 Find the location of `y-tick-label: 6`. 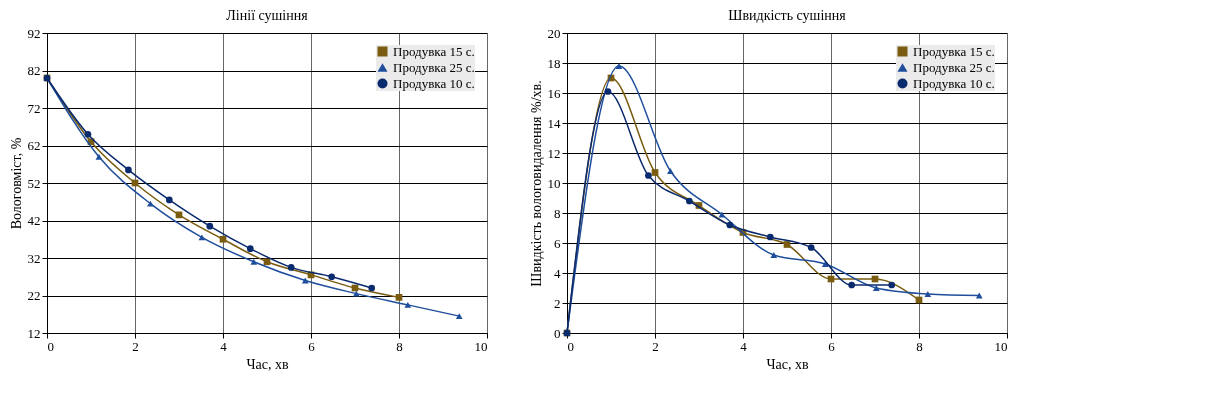

y-tick-label: 6 is located at coordinates (557, 243).